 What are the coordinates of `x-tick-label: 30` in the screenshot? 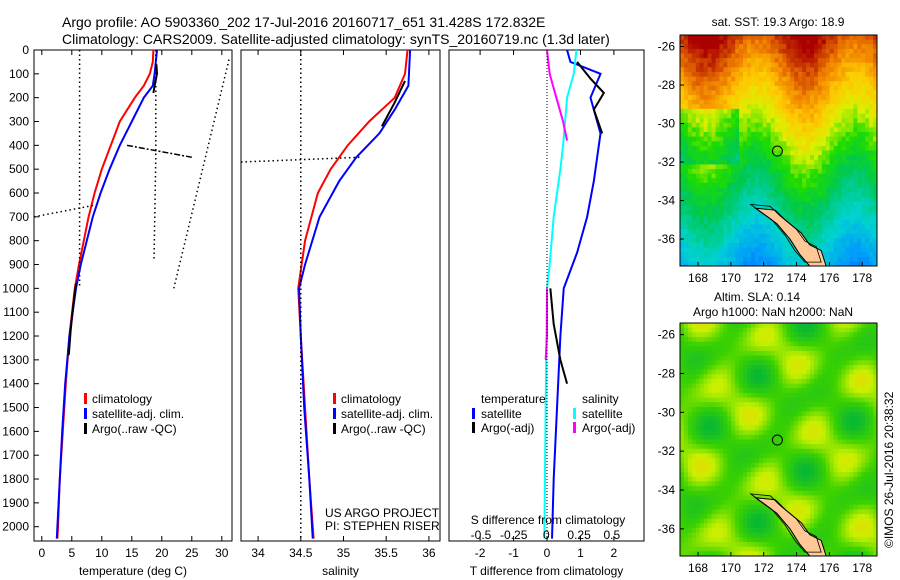 It's located at (222, 553).